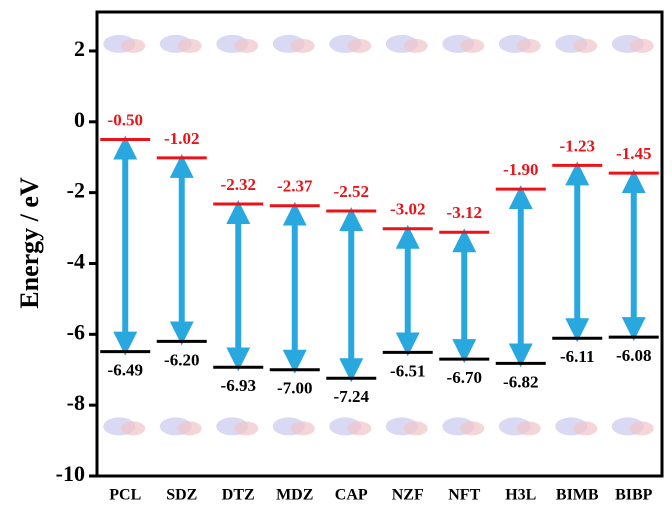 The width and height of the screenshot is (672, 511). What do you see at coordinates (238, 385) in the screenshot?
I see `homo-label: -6.93` at bounding box center [238, 385].